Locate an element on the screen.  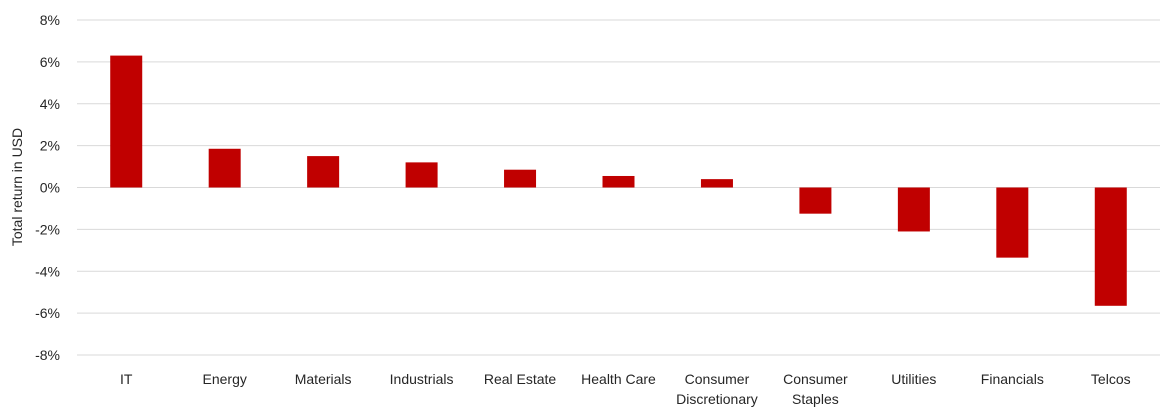
y-tick-label: -2% is located at coordinates (47, 229).